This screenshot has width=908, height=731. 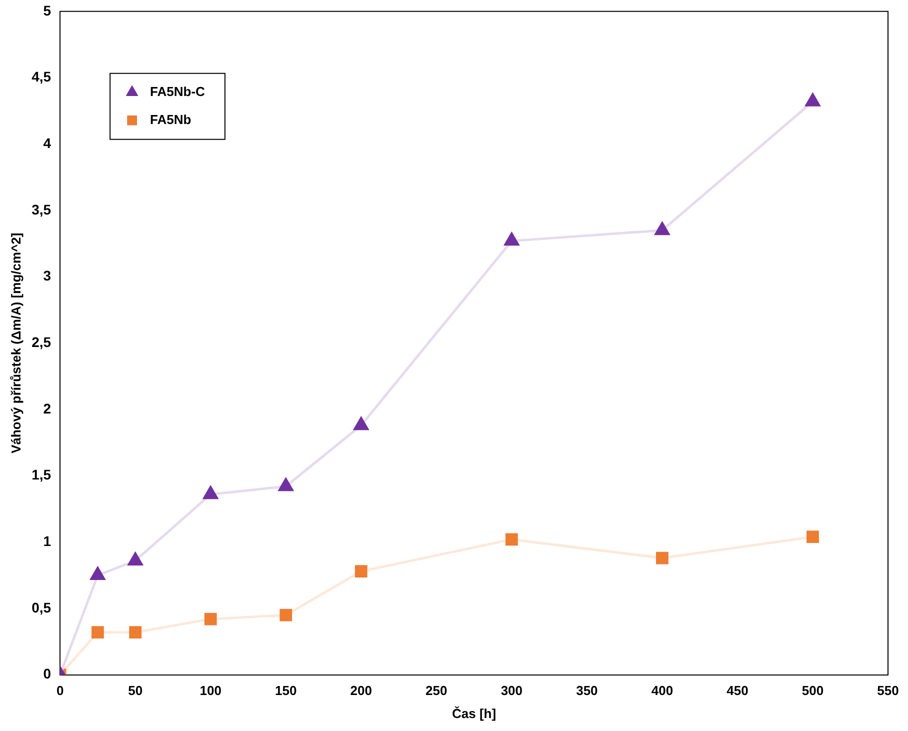 I want to click on y-tick-label: 2,5, so click(x=42, y=342).